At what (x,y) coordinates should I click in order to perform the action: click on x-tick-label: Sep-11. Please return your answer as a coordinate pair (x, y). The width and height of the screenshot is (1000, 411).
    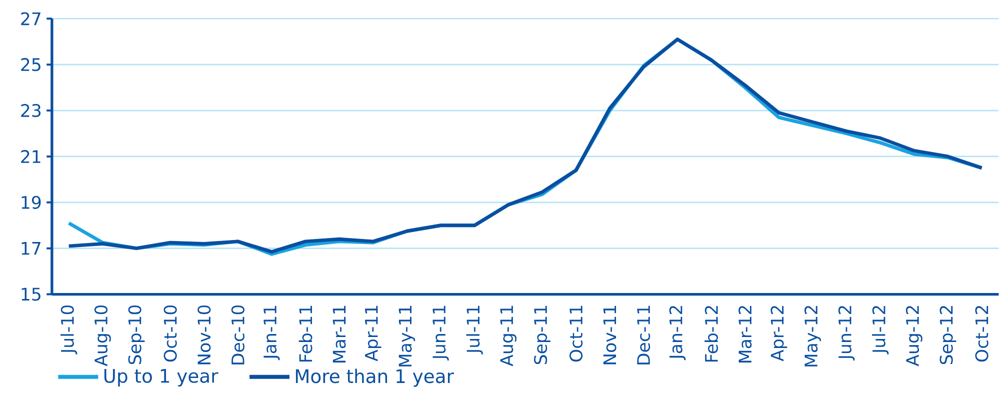
    Looking at the image, I should click on (542, 335).